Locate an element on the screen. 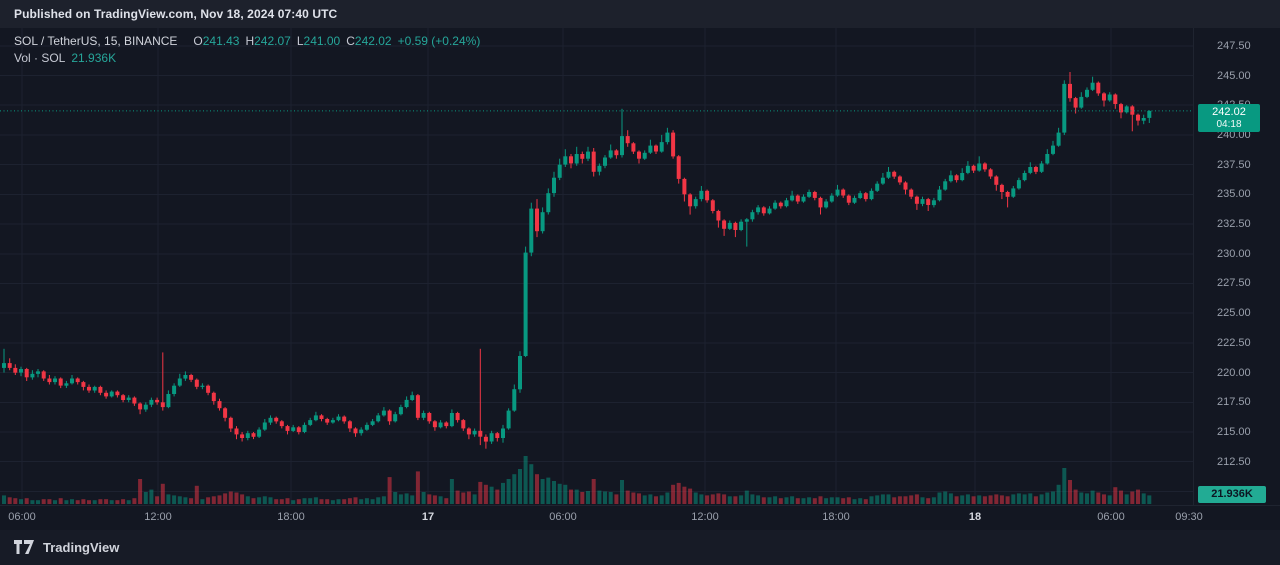 The image size is (1280, 565). last-price-label: 242.02 04:18 is located at coordinates (1229, 118).